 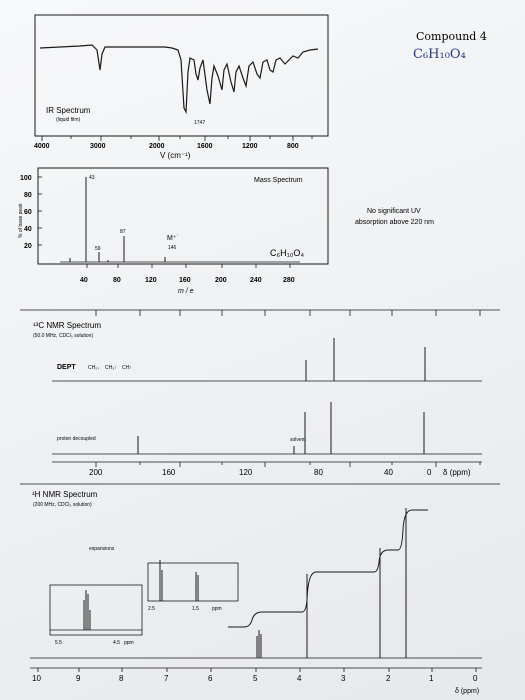 What do you see at coordinates (185, 280) in the screenshot?
I see `ms-xtick-160: 160` at bounding box center [185, 280].